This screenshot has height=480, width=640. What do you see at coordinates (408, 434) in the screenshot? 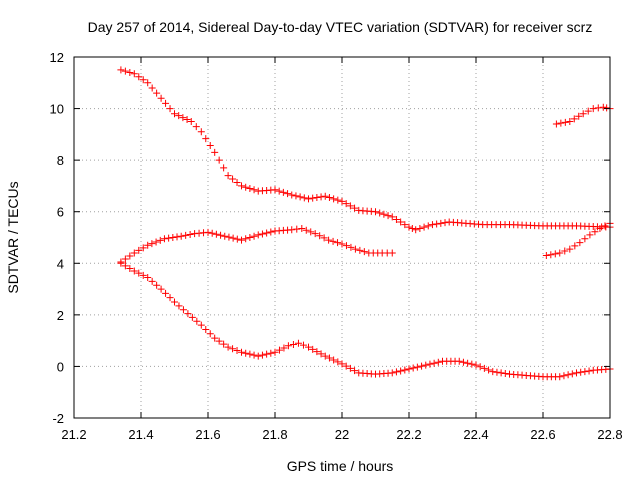
I see `x-tick-label: 22.2` at bounding box center [408, 434].